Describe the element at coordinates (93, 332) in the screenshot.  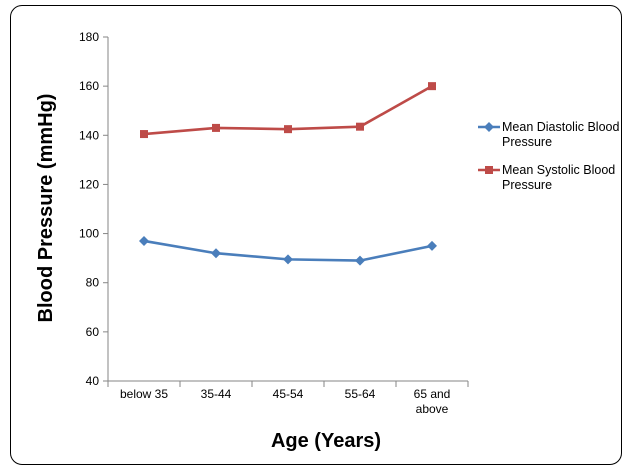
I see `y-tick-label: 60` at that location.